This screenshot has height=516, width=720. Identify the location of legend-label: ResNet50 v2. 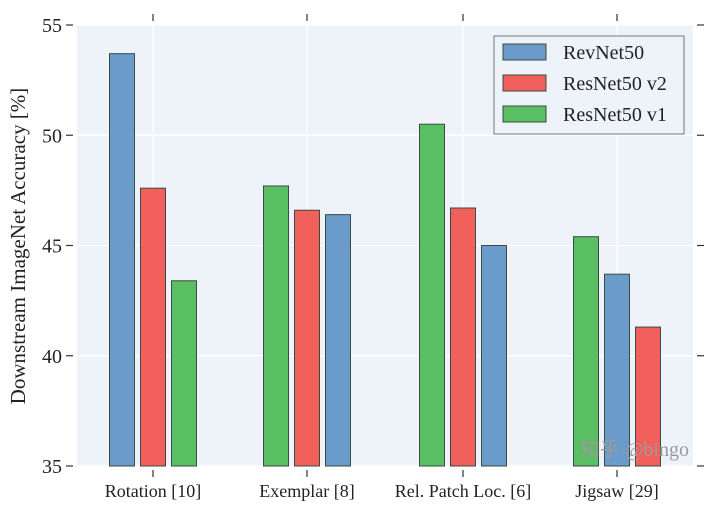
(615, 84).